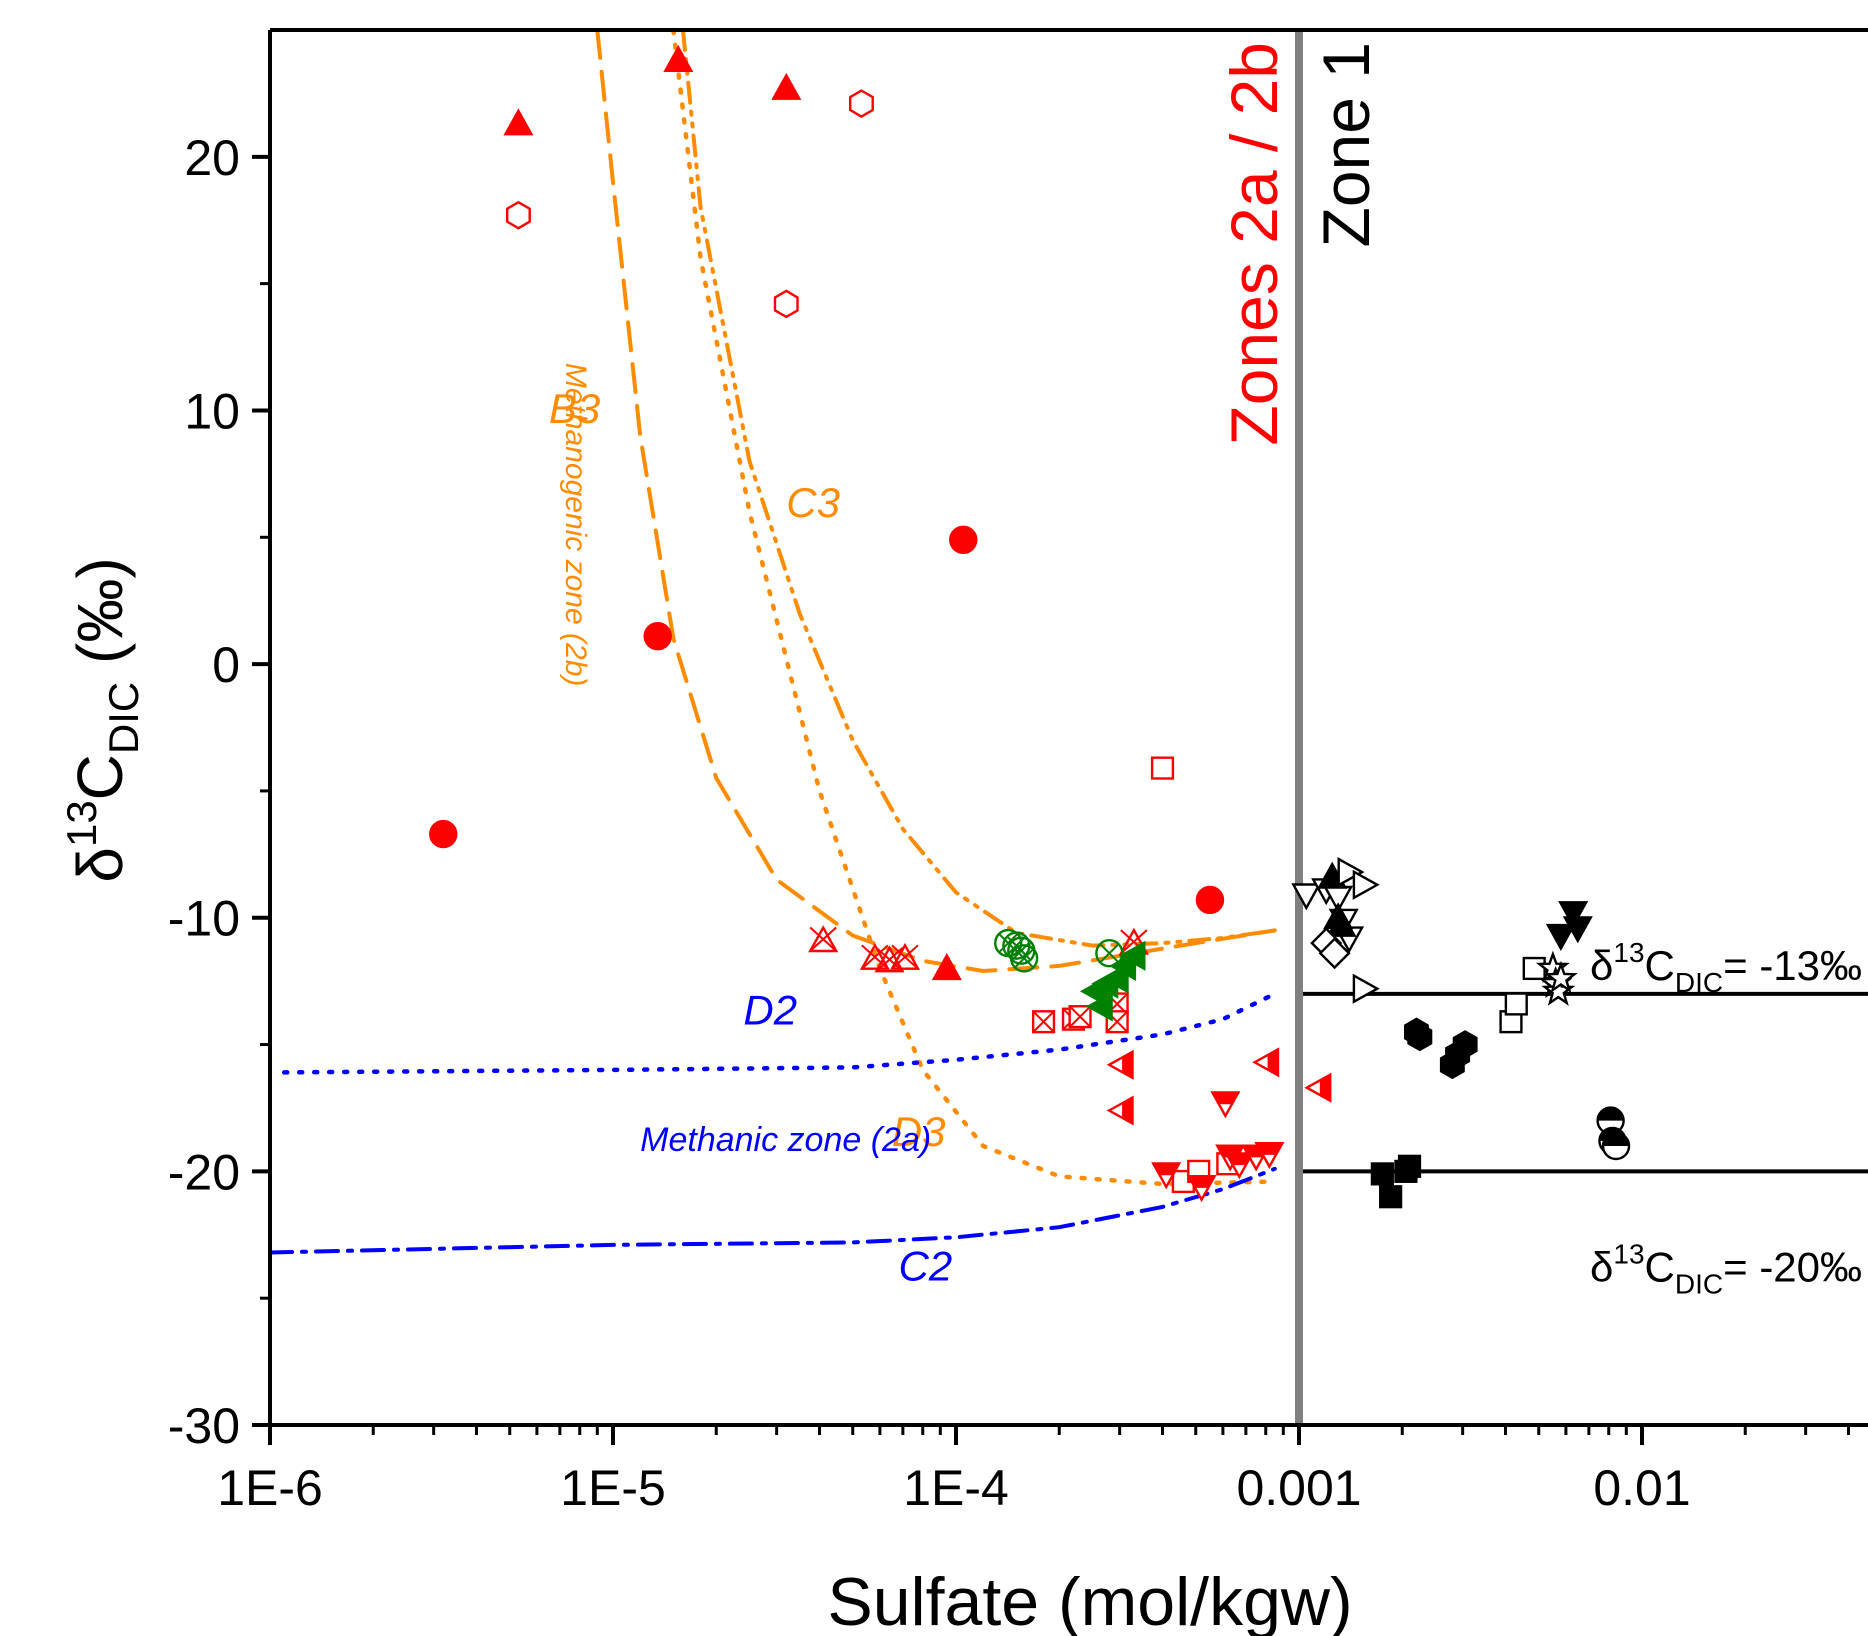 This screenshot has width=1868, height=1636. Describe the element at coordinates (926, 1265) in the screenshot. I see `curve-annotation-4: C2` at that location.